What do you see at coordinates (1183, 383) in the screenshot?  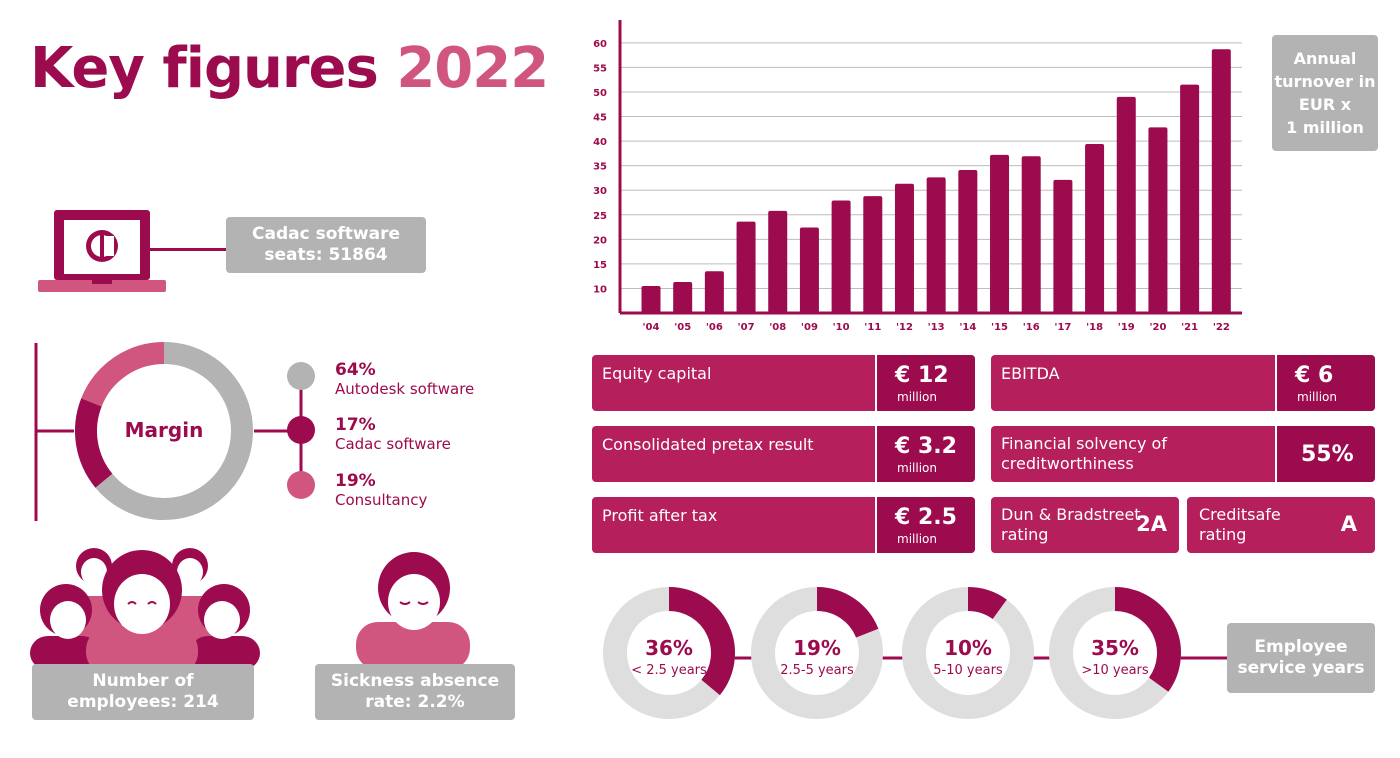 I see `ebitda-card: EBITDA € 6 million` at bounding box center [1183, 383].